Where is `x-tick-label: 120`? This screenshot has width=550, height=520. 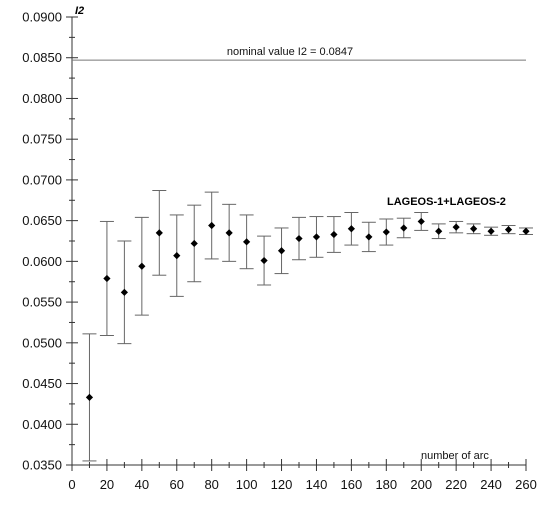 x-tick-label: 120 is located at coordinates (282, 484).